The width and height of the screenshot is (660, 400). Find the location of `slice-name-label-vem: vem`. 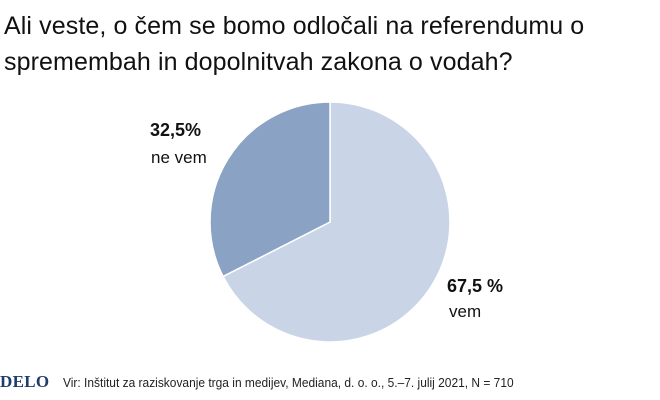

slice-name-label-vem: vem is located at coordinates (465, 311).